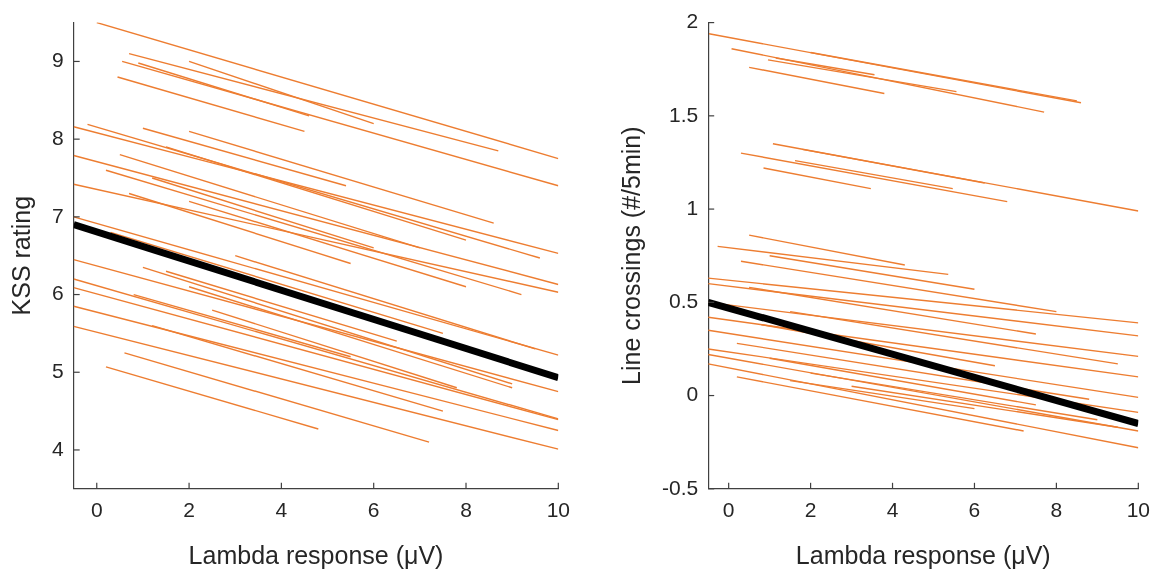 The height and width of the screenshot is (578, 1161). I want to click on y-tick-label: 0, so click(692, 394).